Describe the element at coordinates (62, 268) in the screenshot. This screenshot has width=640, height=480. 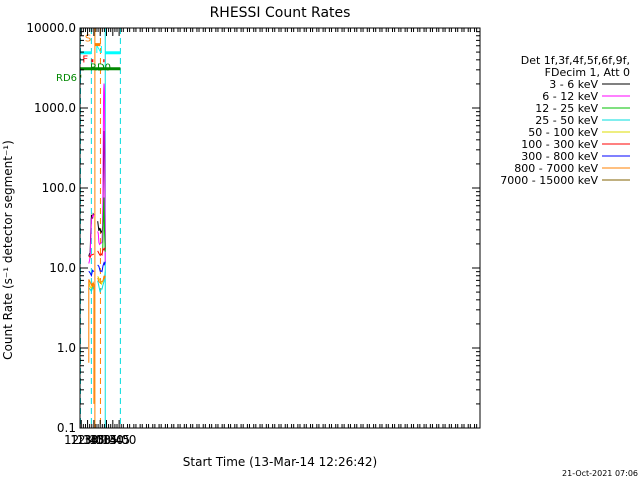
I see `y-tick-label: 10.0` at that location.